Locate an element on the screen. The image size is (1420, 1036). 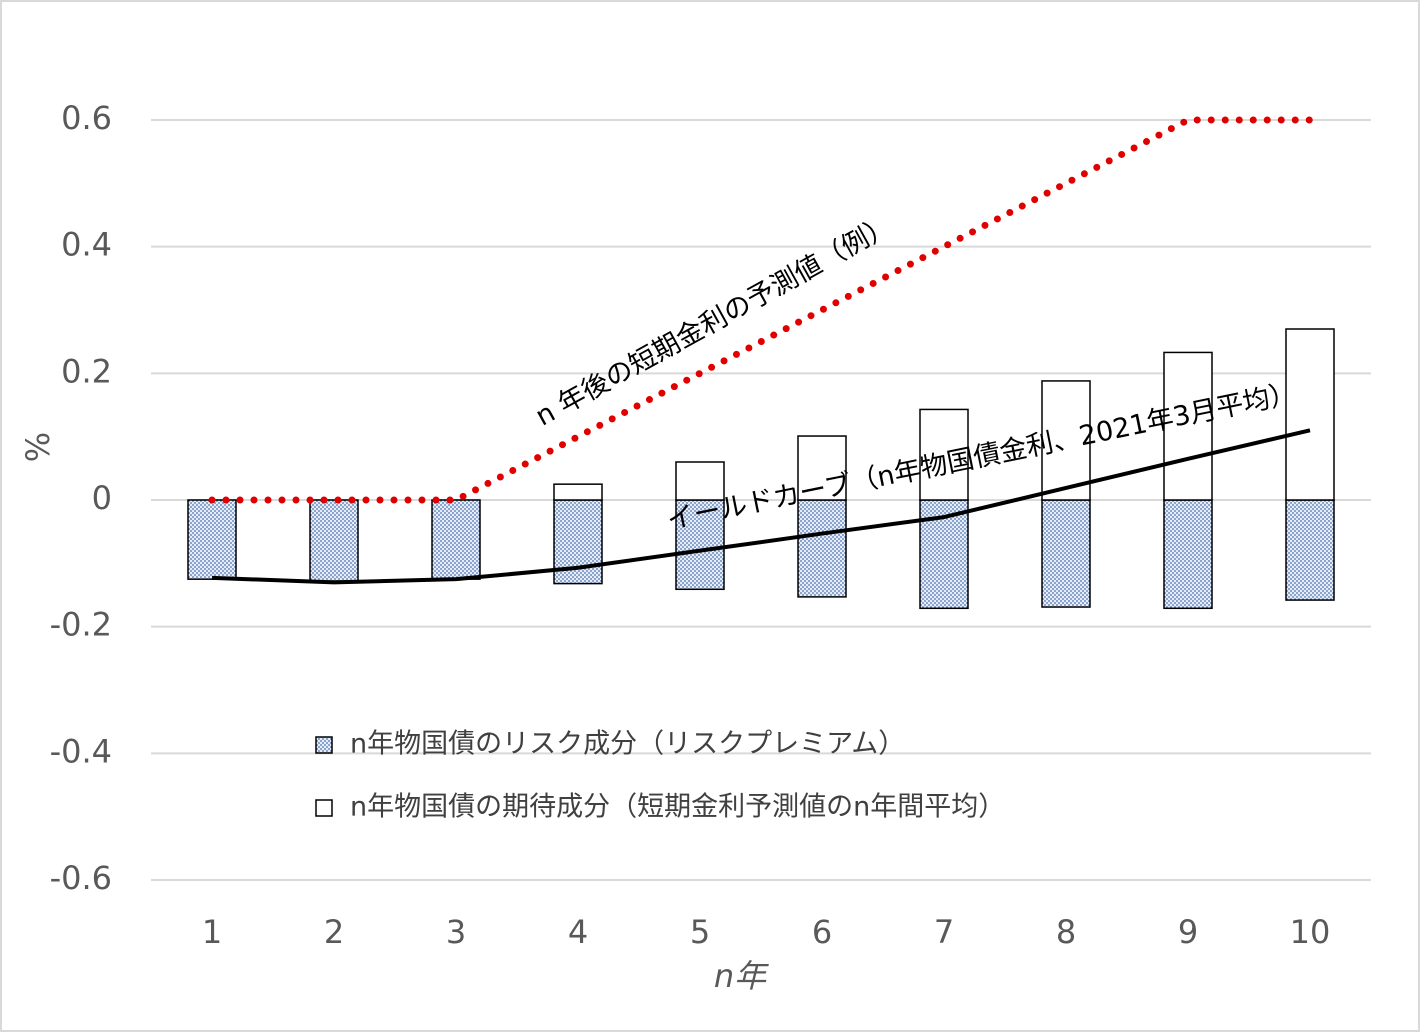
x-tick-label: 3 is located at coordinates (456, 932).